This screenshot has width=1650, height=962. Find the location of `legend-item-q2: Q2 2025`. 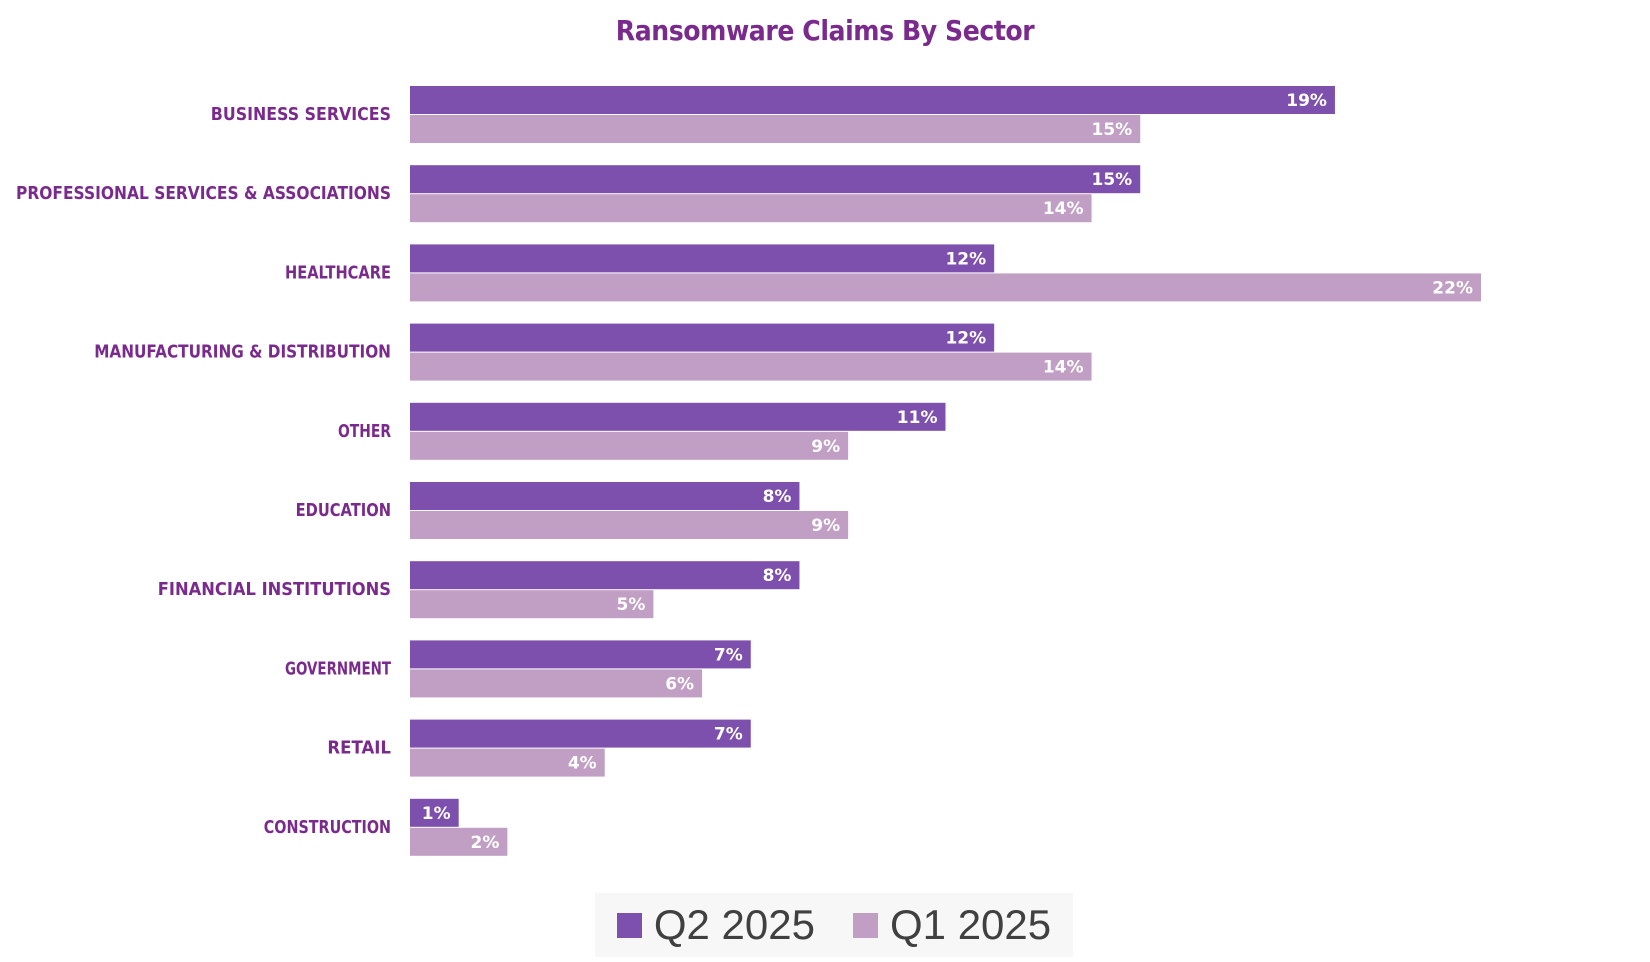

legend-item-q2: Q2 2025 is located at coordinates (715, 924).